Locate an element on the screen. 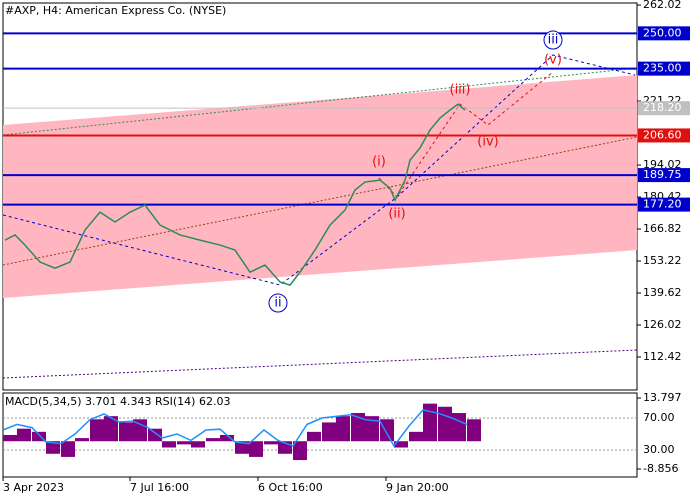 This screenshot has height=500, width=700. chart-title: #AXP, H4: American Express Co. (NYSE) is located at coordinates (115, 10).